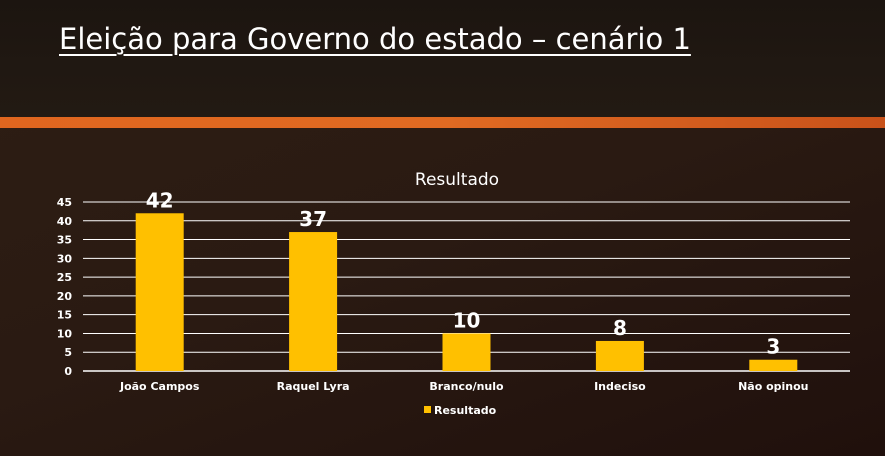 The width and height of the screenshot is (885, 456). Describe the element at coordinates (64, 202) in the screenshot. I see `y-tick-label: 45` at that location.